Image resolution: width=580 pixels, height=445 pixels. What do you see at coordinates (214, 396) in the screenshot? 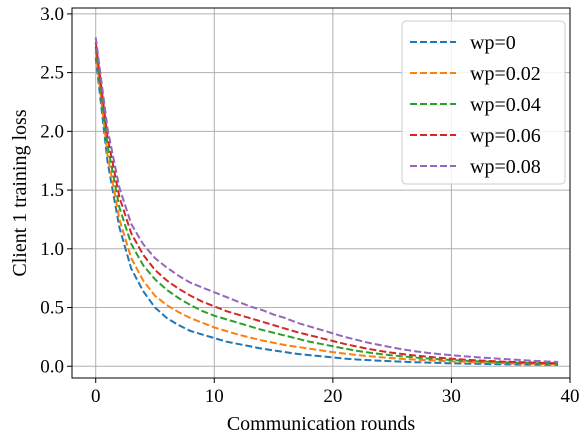
I see `x-tick-label: 10` at bounding box center [214, 396].